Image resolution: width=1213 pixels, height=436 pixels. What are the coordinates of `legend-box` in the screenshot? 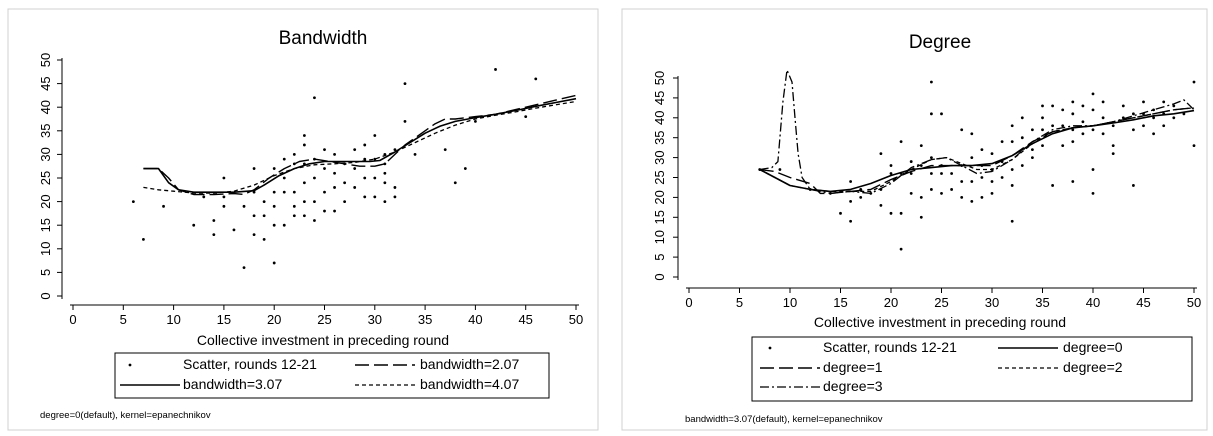 It's located at (972, 369).